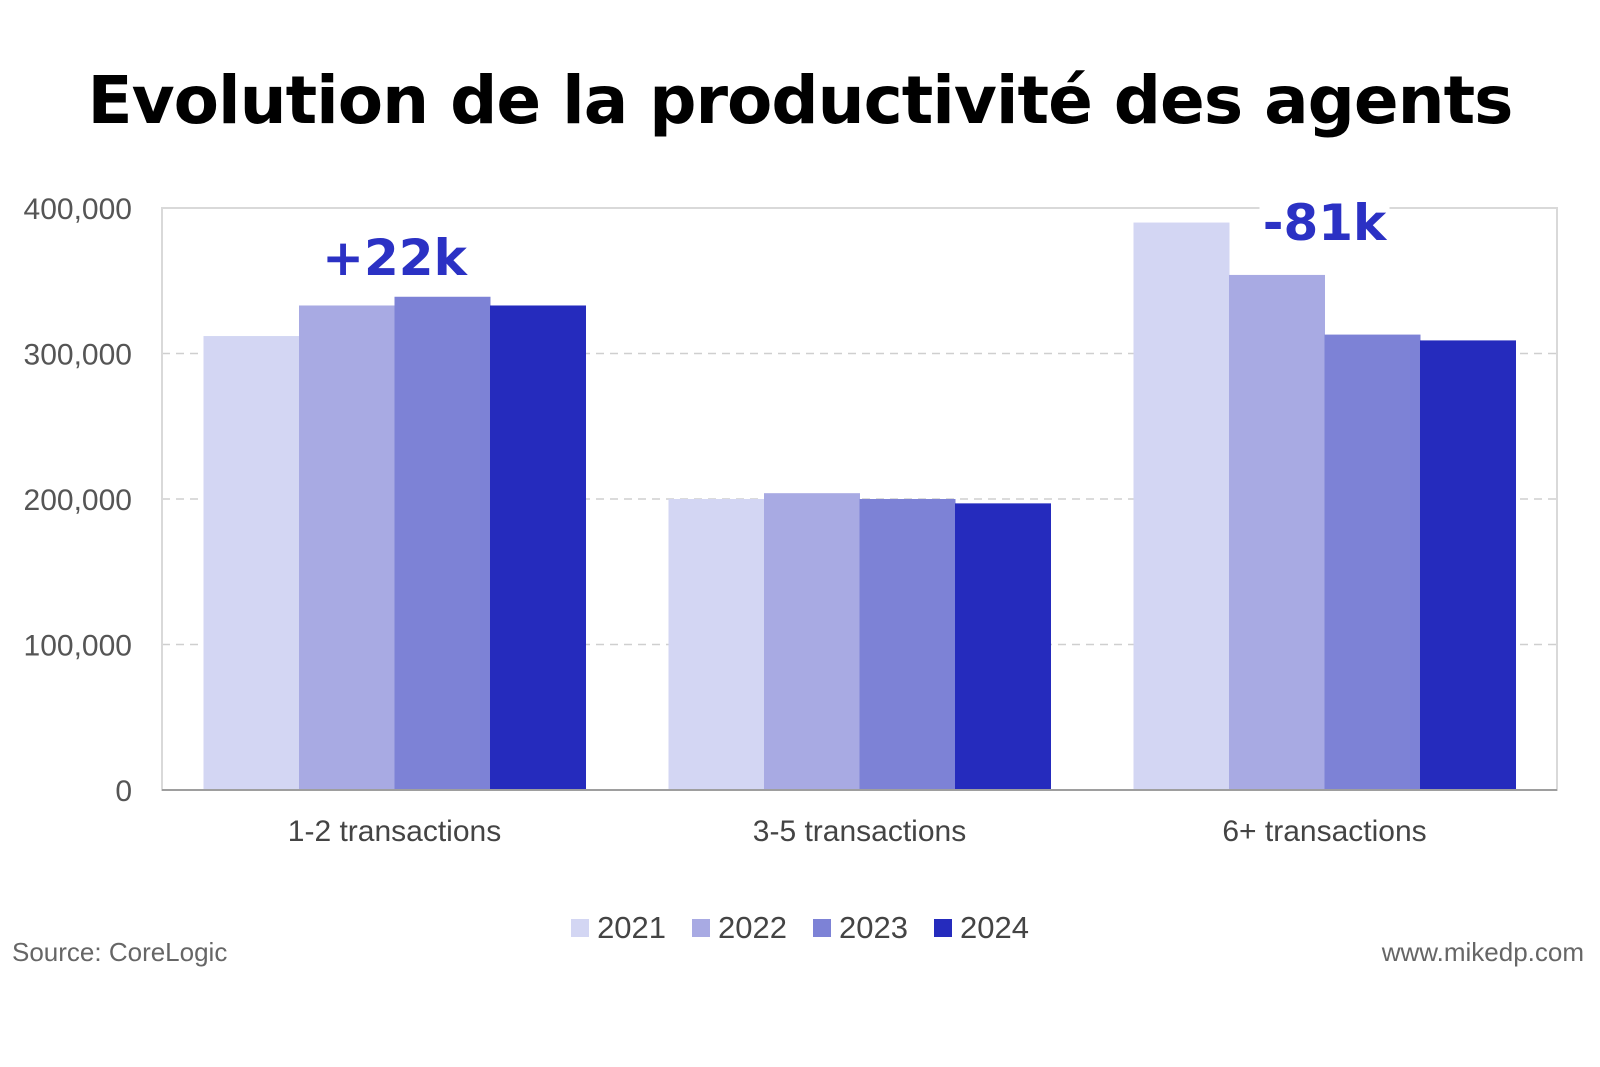 The height and width of the screenshot is (1067, 1600). I want to click on legend-label: 2023, so click(873, 927).